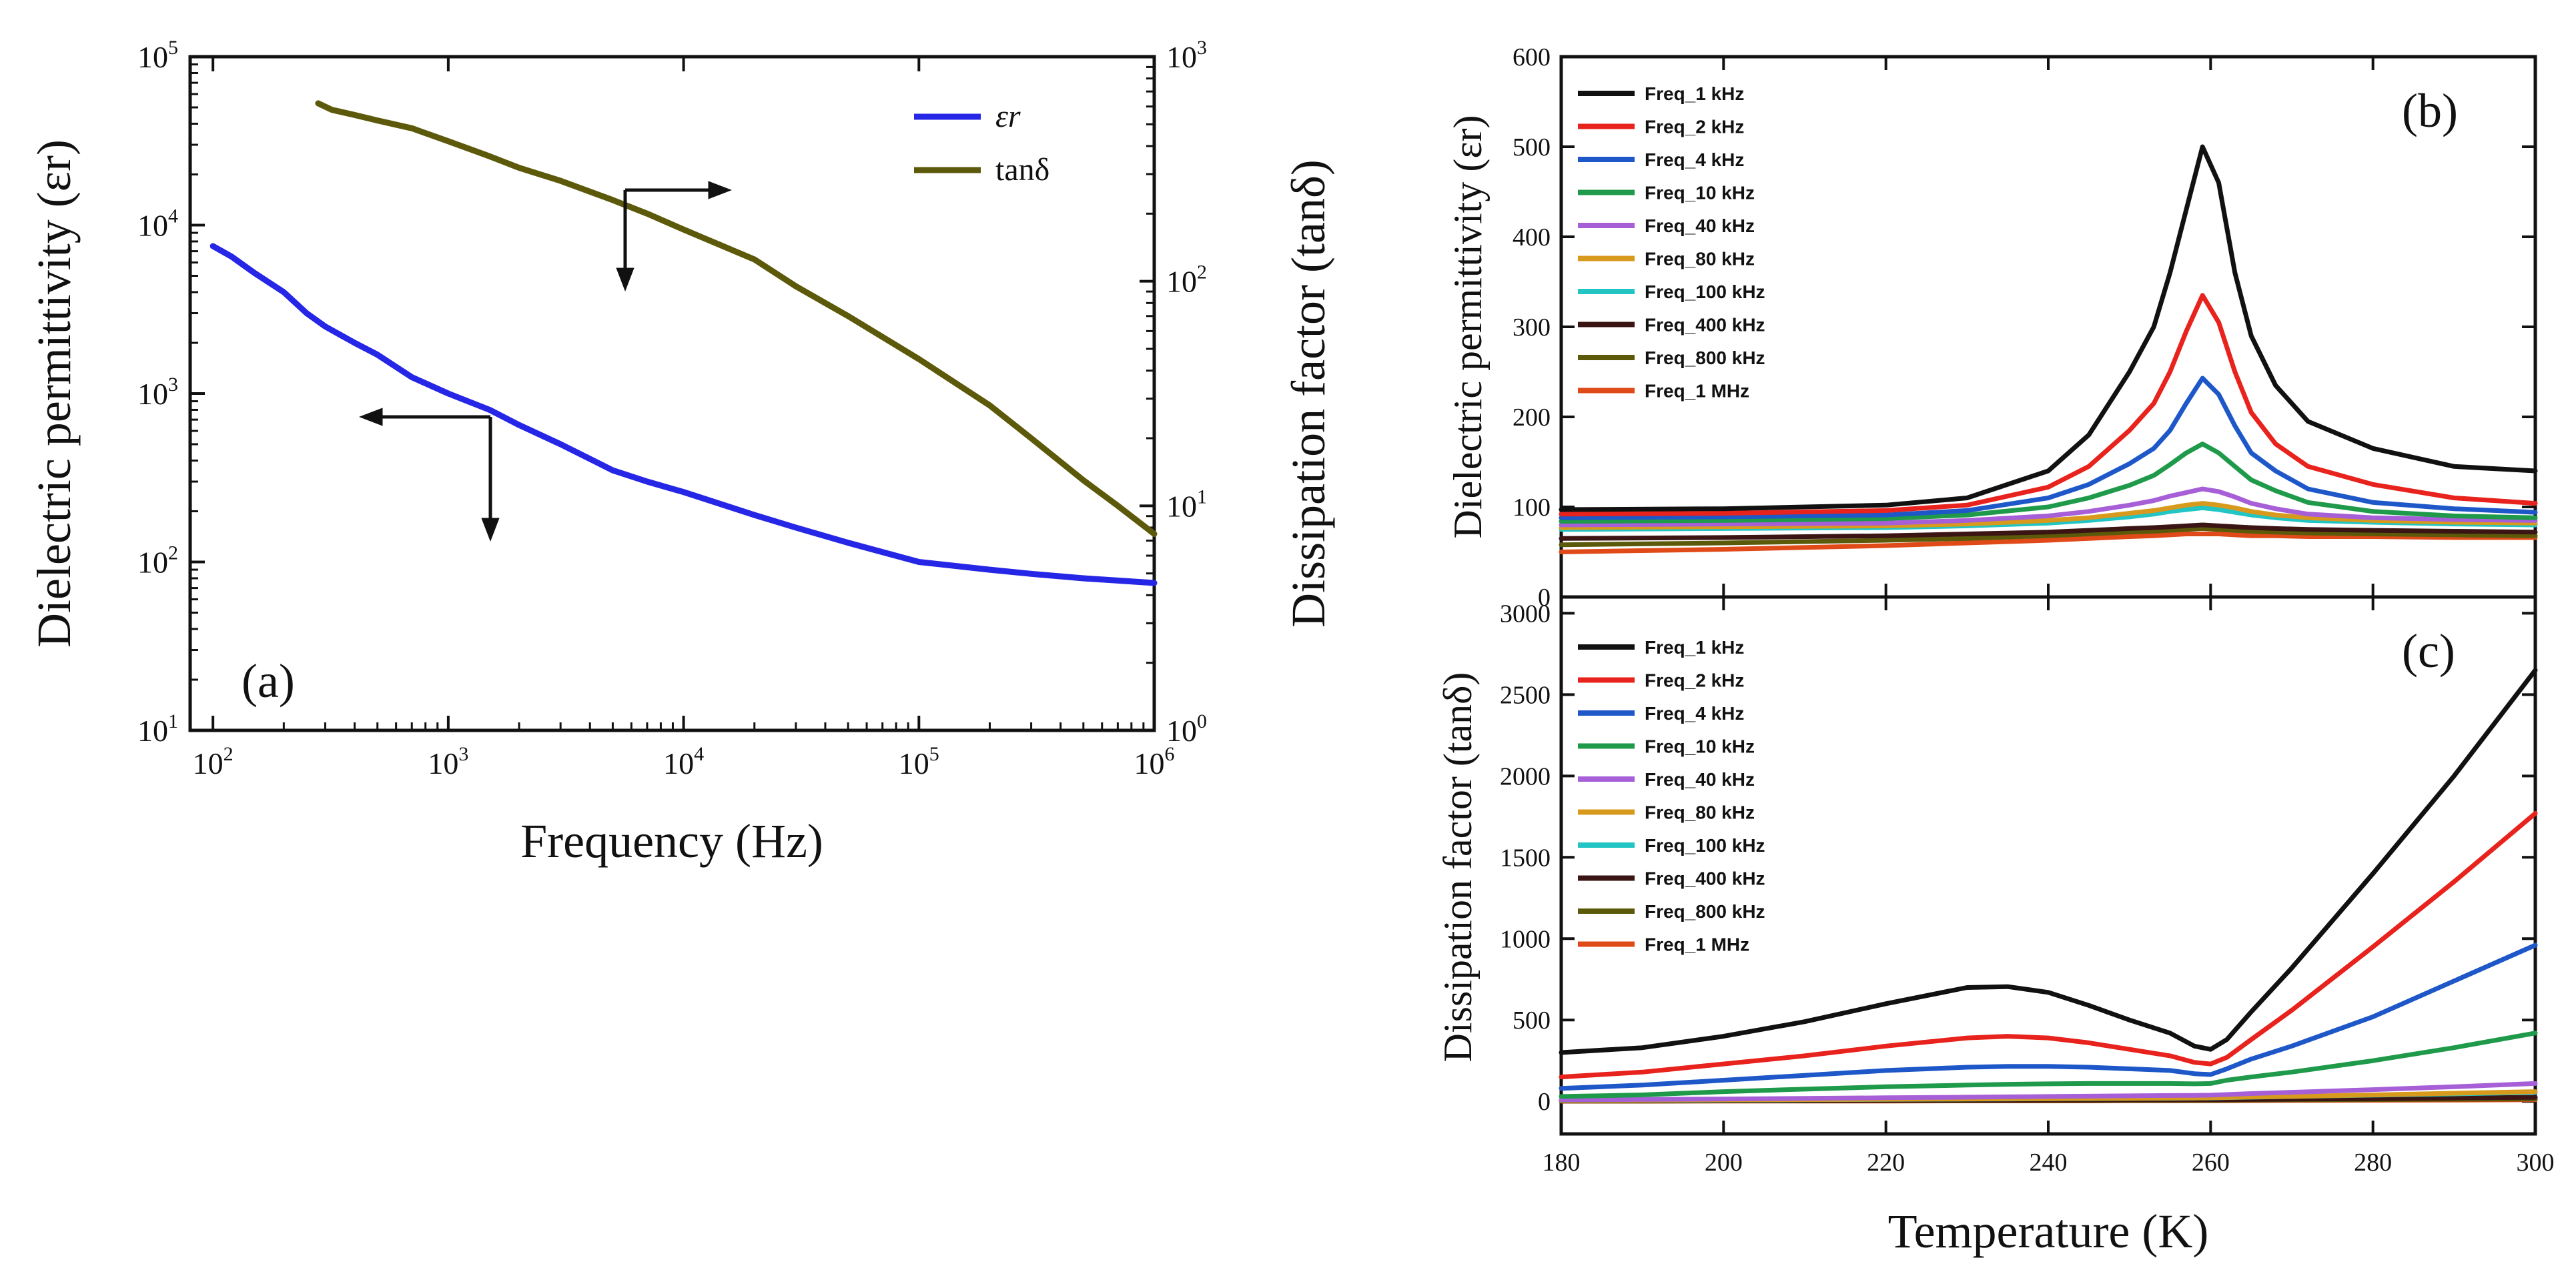  I want to click on panel-b-legend-label: Freq_400 kHz, so click(1705, 326).